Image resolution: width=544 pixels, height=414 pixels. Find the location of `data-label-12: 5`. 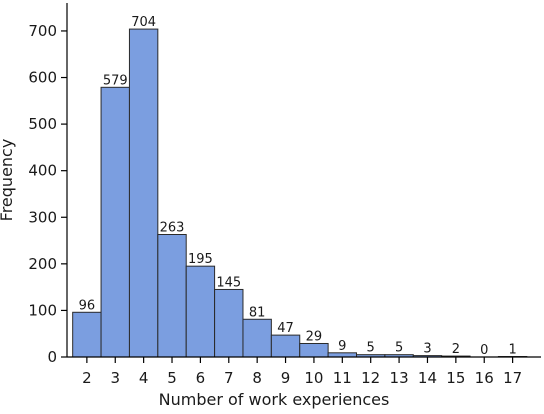

data-label-12: 5 is located at coordinates (371, 348).